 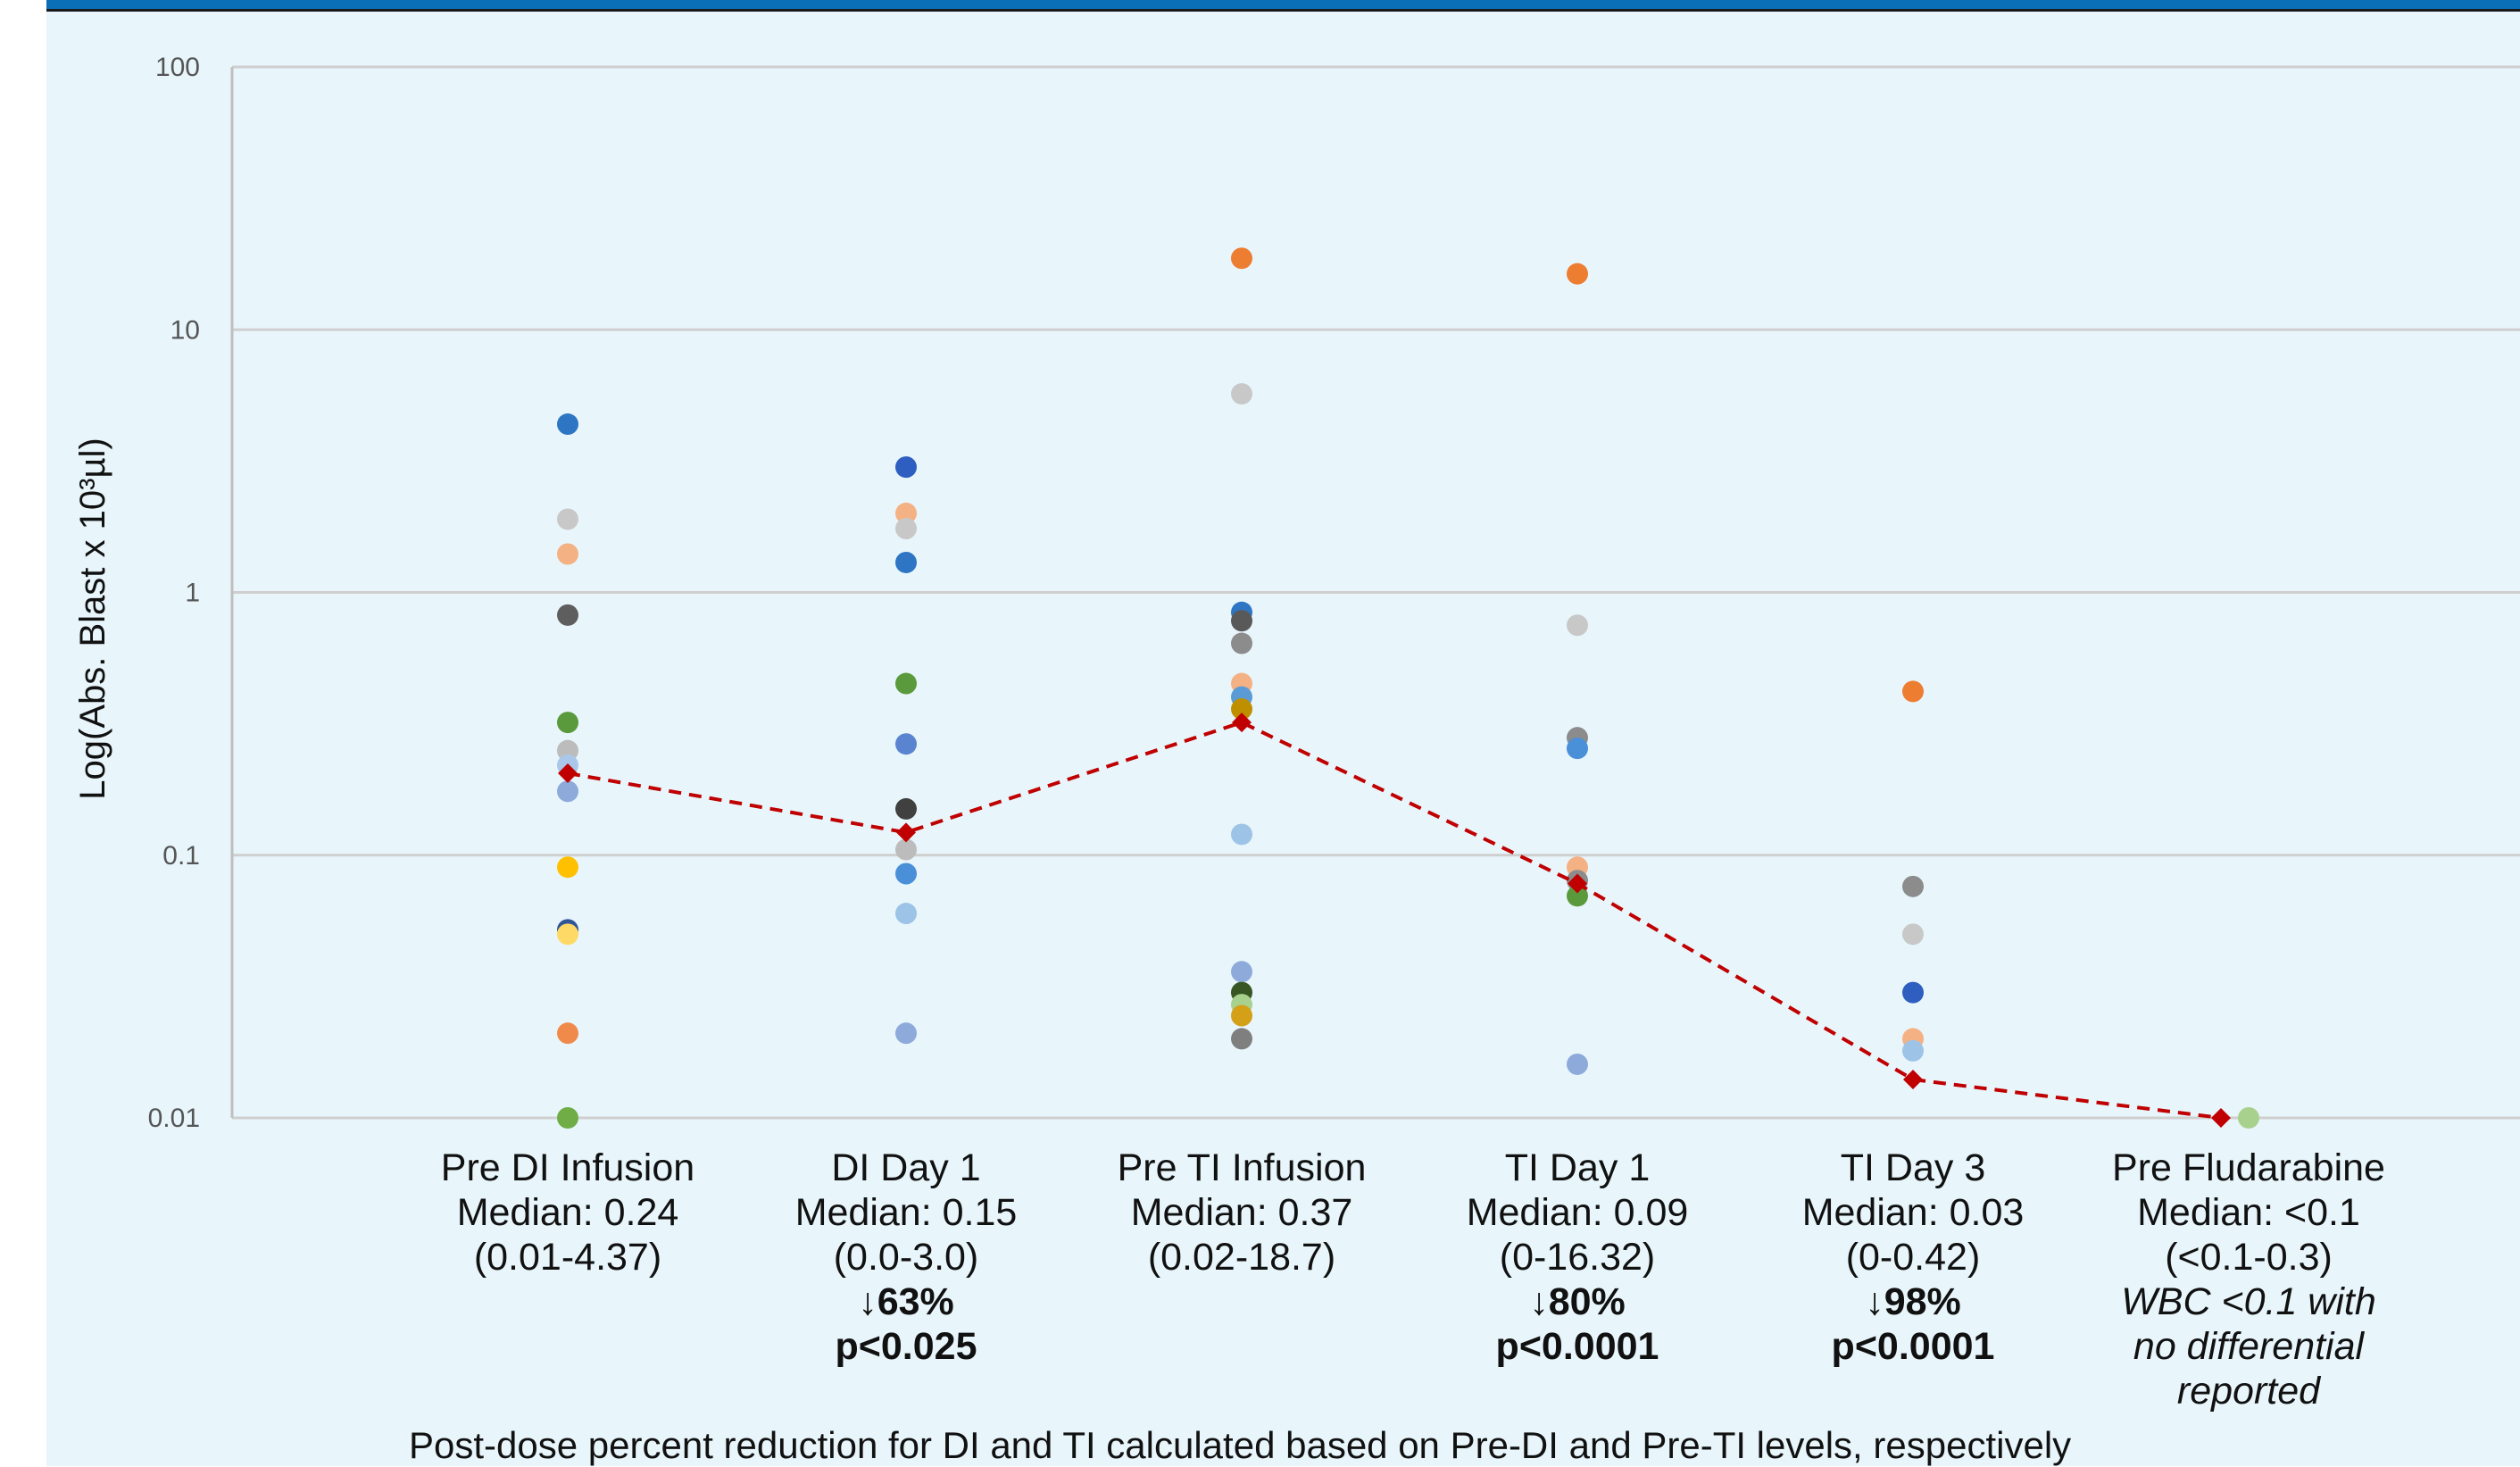 I want to click on category-name: TI Day 1, so click(x=1577, y=1167).